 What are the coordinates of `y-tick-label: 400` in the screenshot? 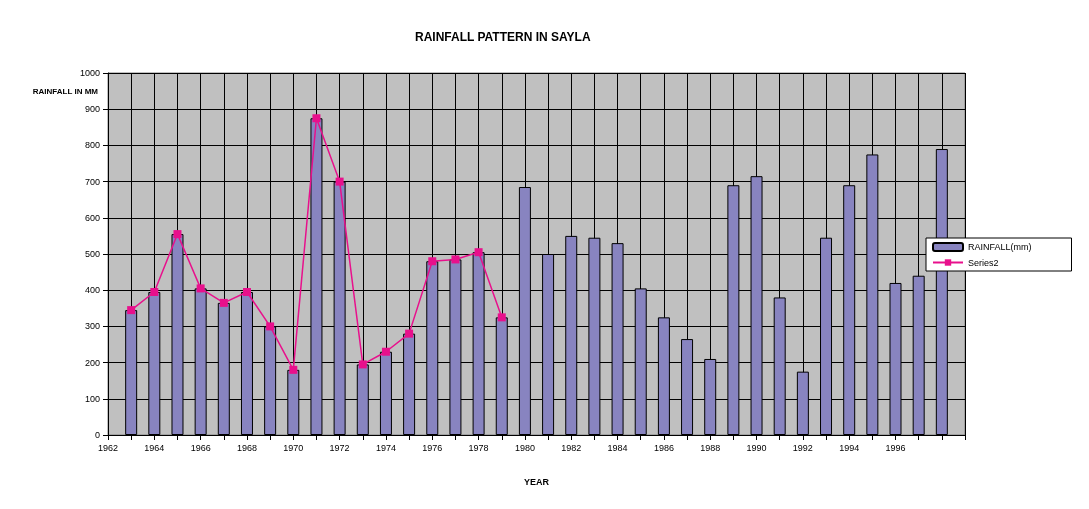 It's located at (92, 290).